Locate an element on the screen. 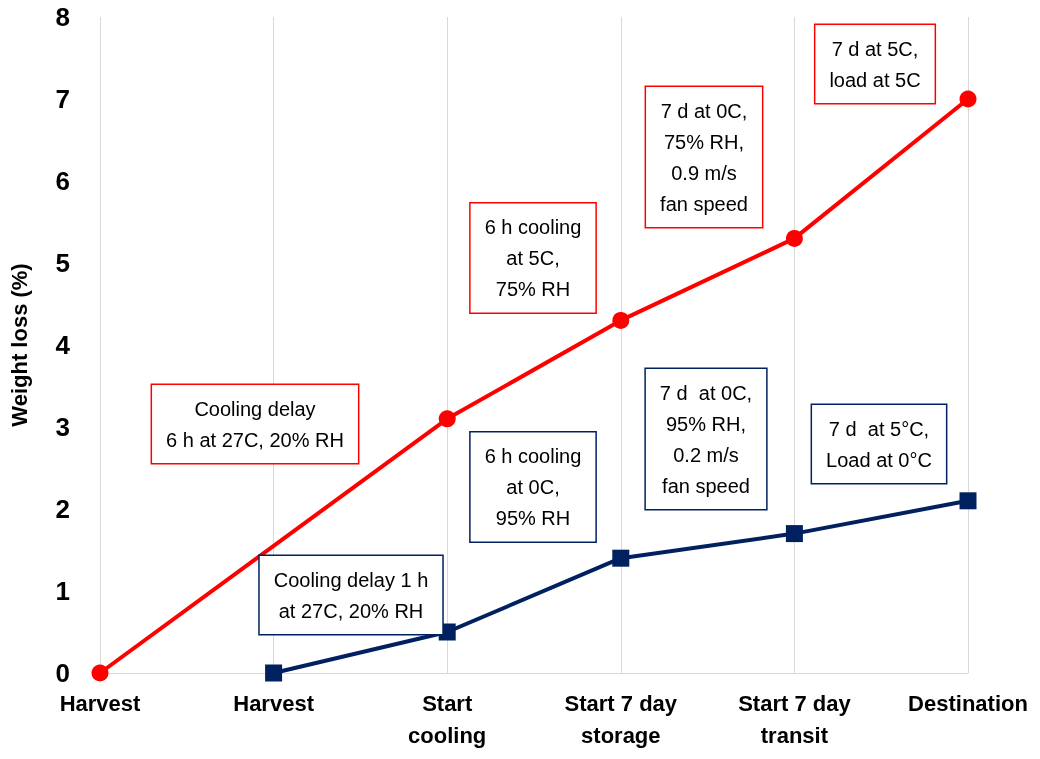  y-tick-label: 1 is located at coordinates (62, 591).